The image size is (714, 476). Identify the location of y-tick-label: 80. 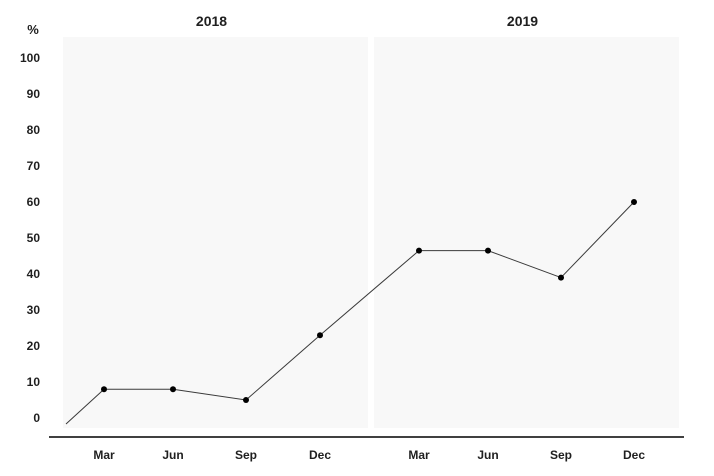
(34, 130).